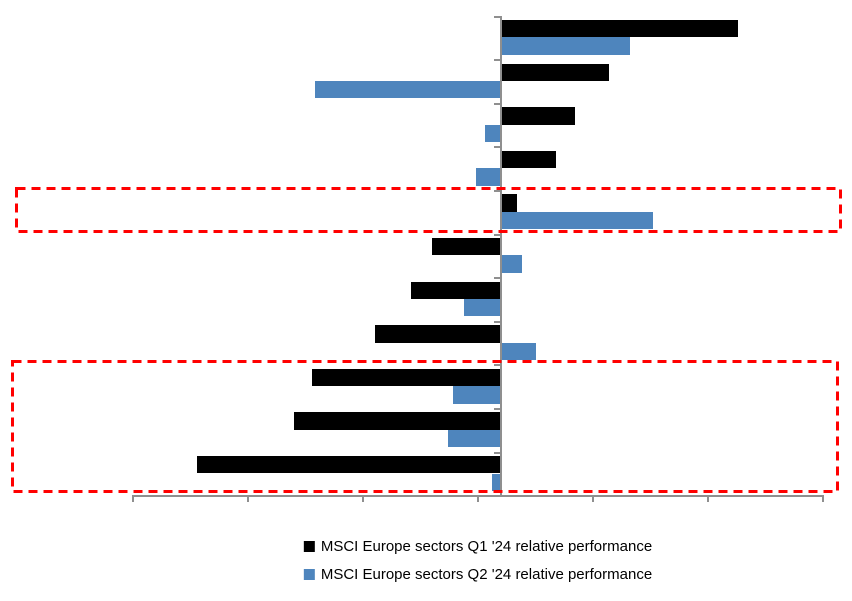 This screenshot has width=852, height=601. I want to click on category-axis-line, so click(501, 256).